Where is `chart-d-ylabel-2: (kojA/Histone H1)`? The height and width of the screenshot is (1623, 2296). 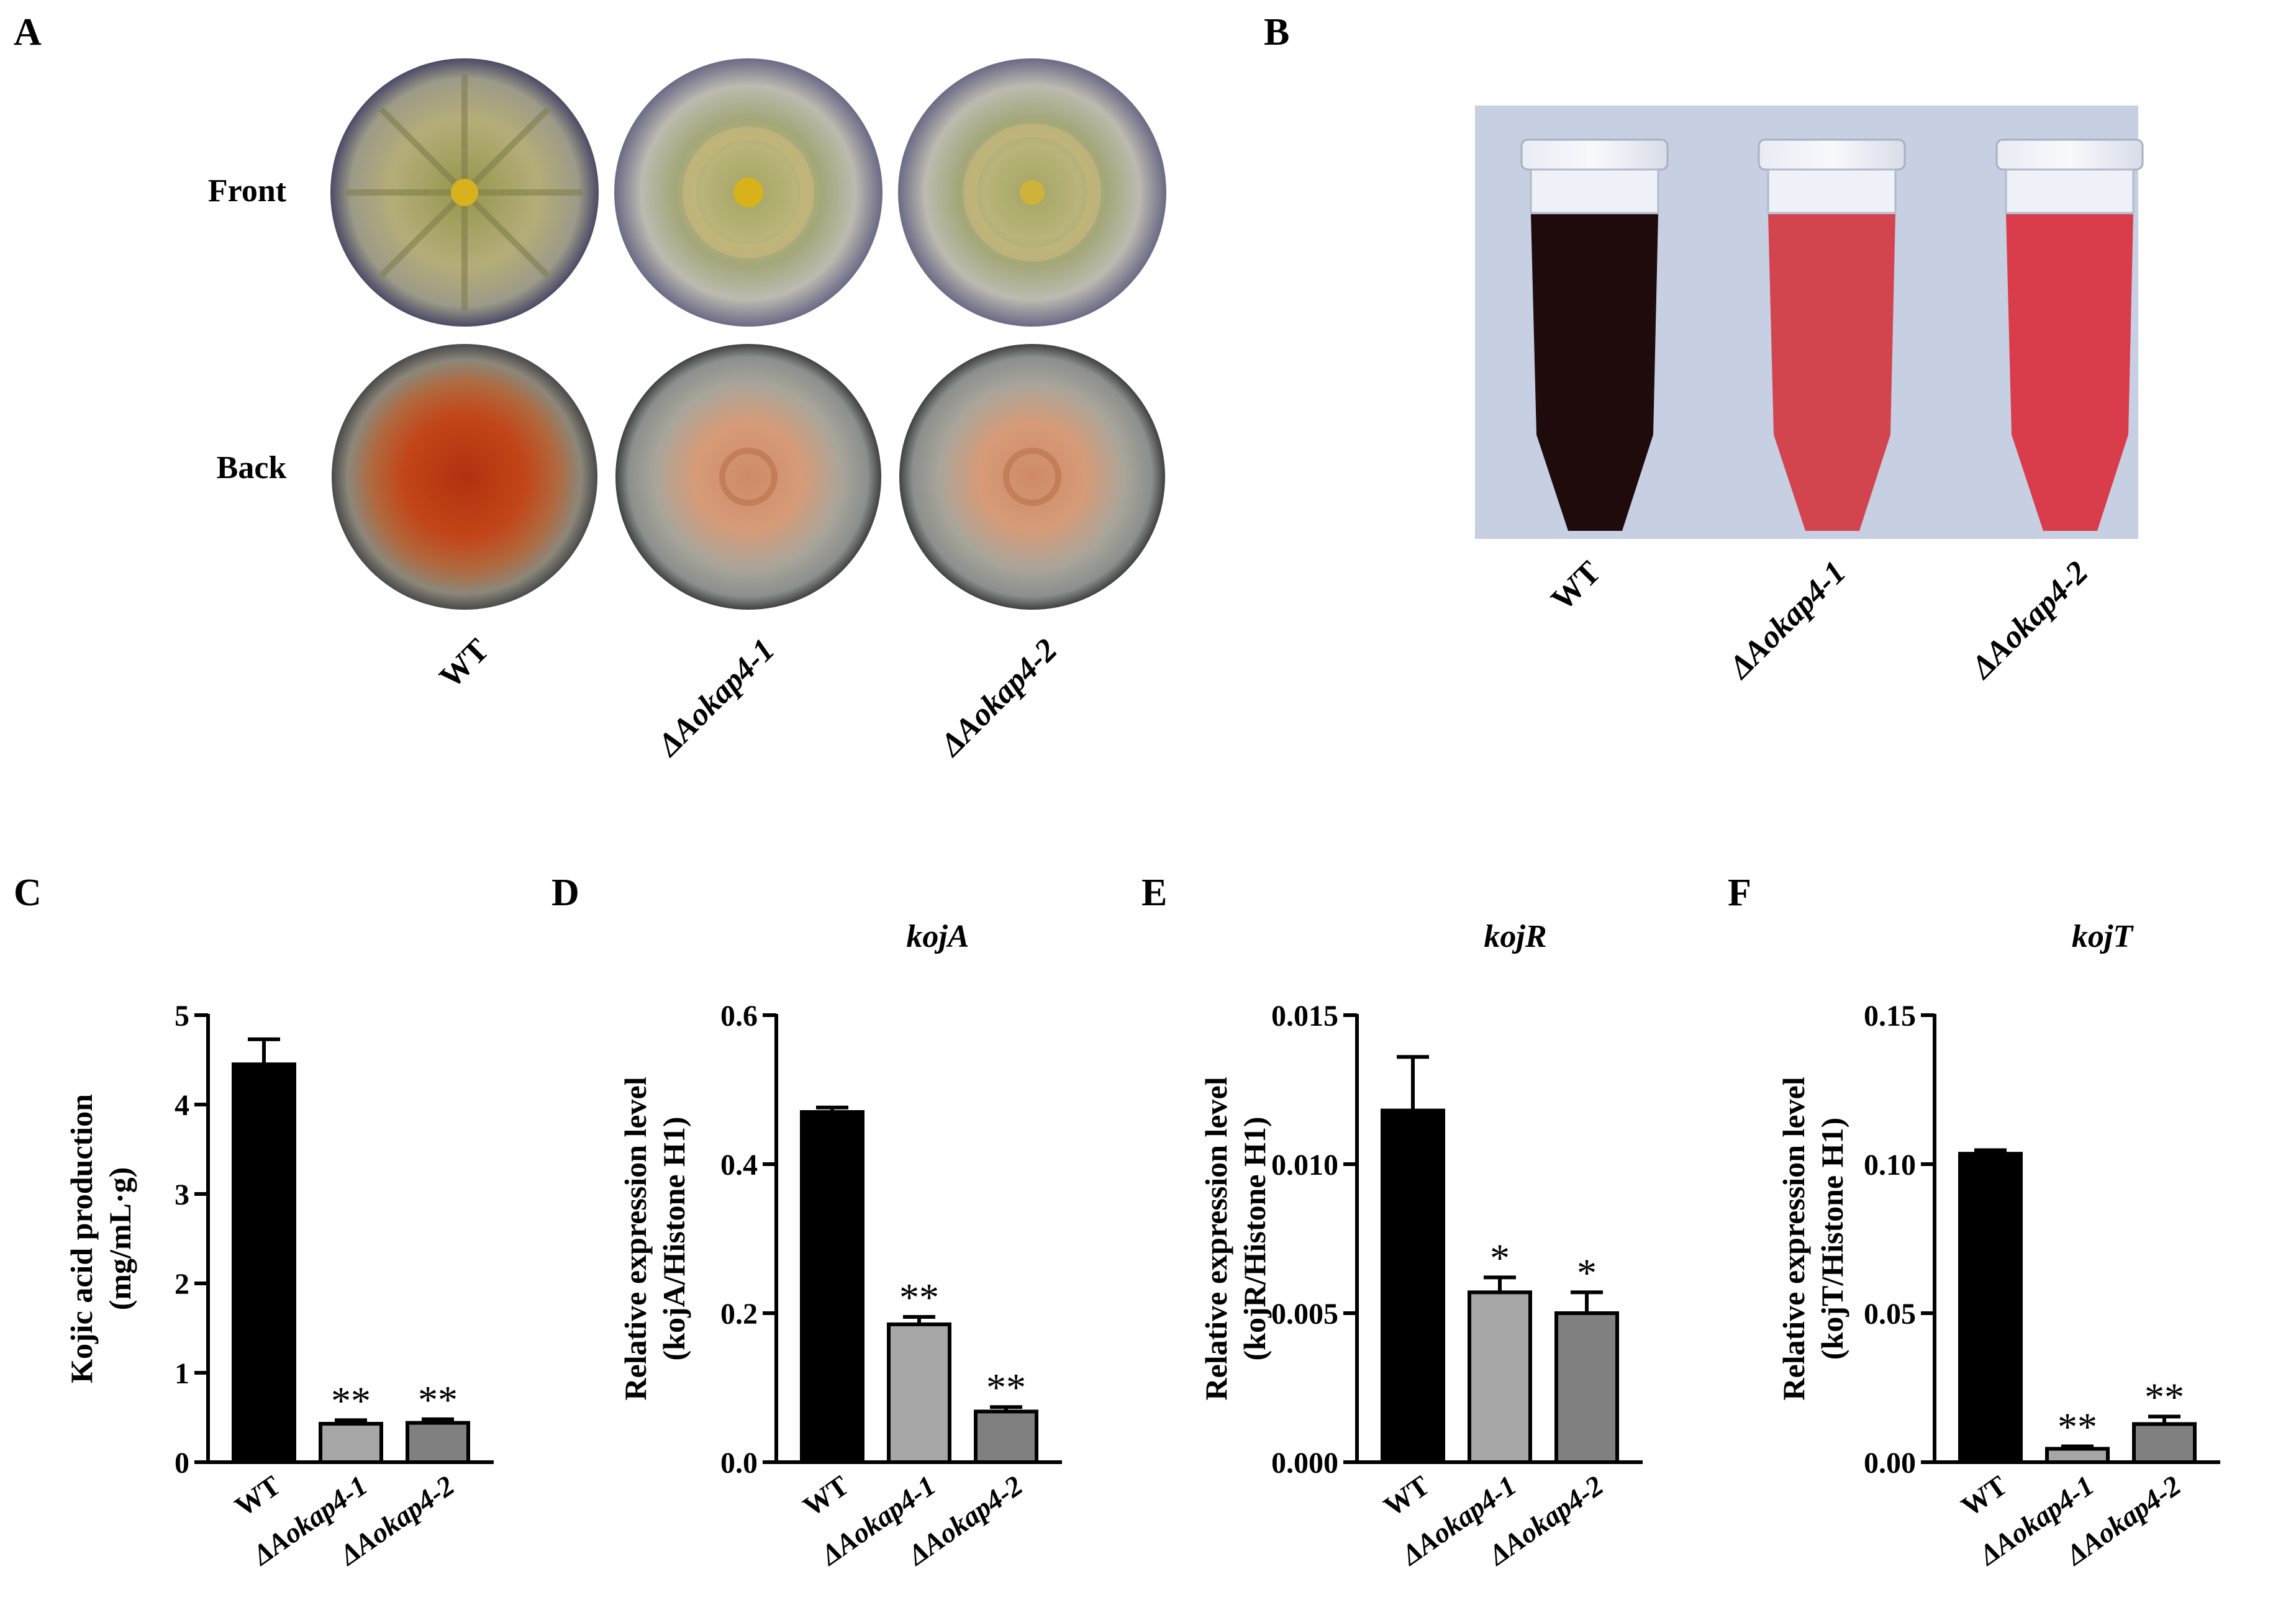
chart-d-ylabel-2: (kojA/Histone H1) is located at coordinates (673, 1238).